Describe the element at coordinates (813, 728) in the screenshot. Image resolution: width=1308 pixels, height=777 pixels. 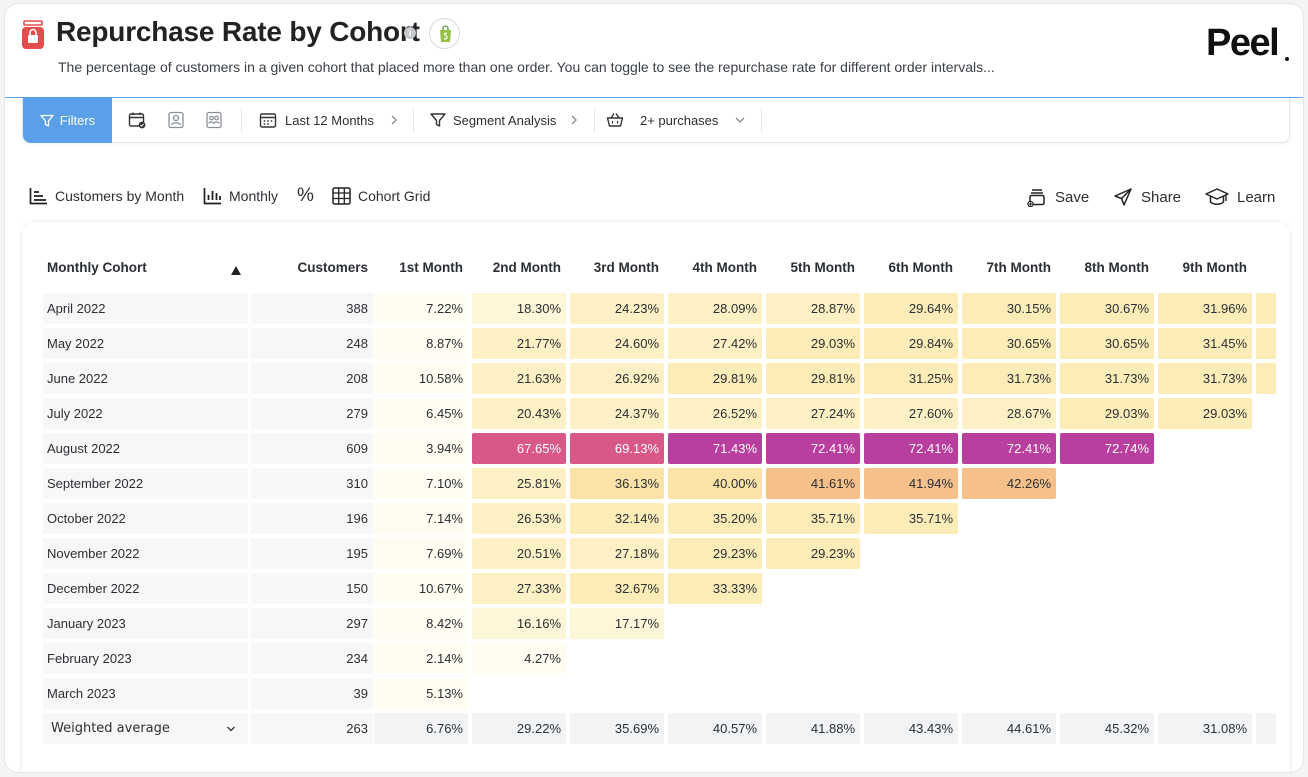
I see `average-cell: 41.88%` at that location.